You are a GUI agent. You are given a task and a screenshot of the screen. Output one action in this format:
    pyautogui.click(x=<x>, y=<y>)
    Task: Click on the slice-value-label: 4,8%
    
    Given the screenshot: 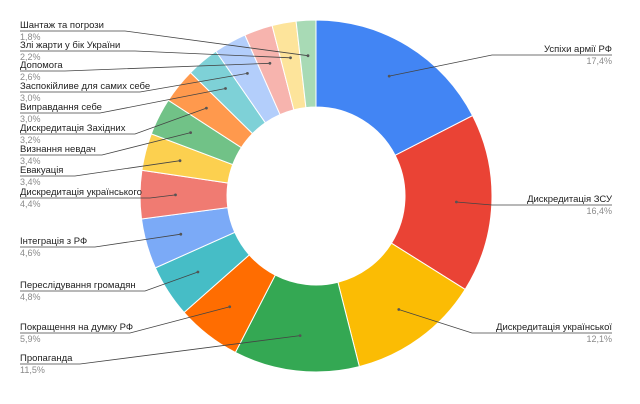 What is the action you would take?
    pyautogui.click(x=30, y=297)
    